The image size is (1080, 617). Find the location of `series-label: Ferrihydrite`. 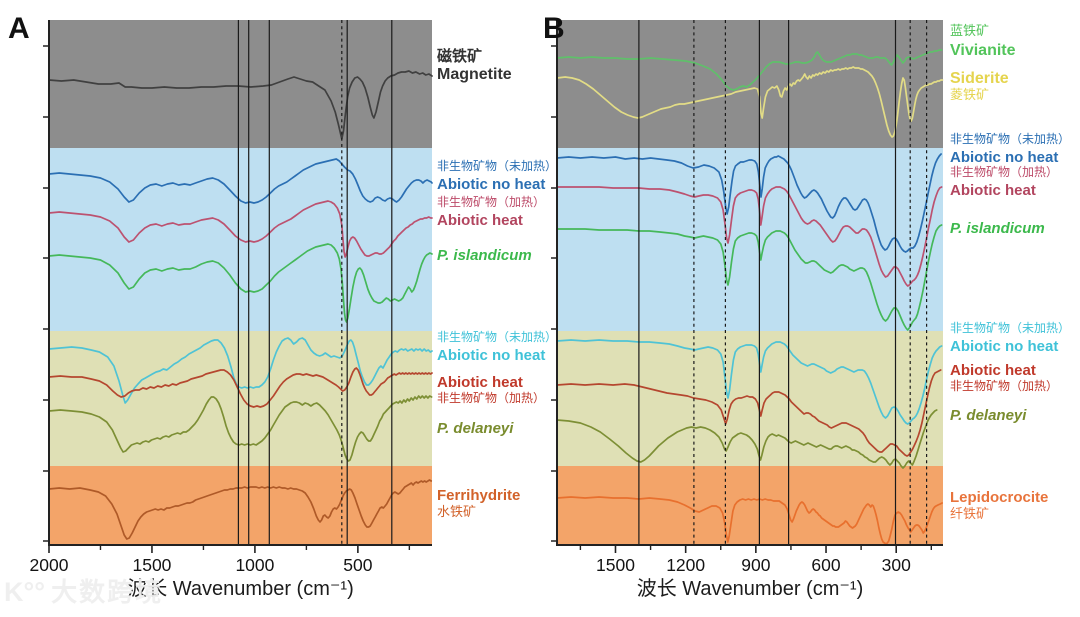

series-label: Ferrihydrite is located at coordinates (479, 495).